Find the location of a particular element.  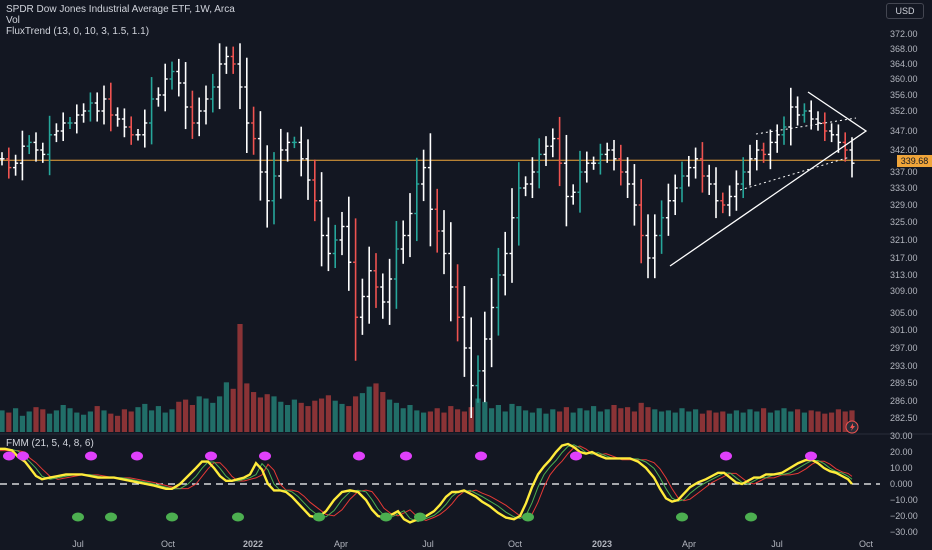

price-axis-label: 372.00 is located at coordinates (904, 34).